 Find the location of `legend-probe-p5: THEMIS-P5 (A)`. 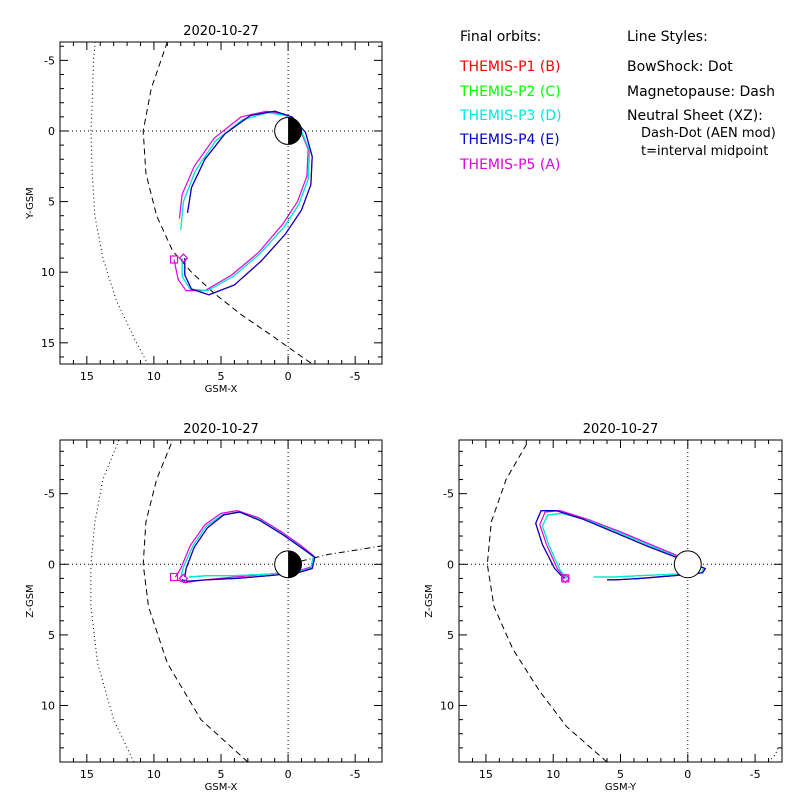

legend-probe-p5: THEMIS-P5 (A) is located at coordinates (509, 165).